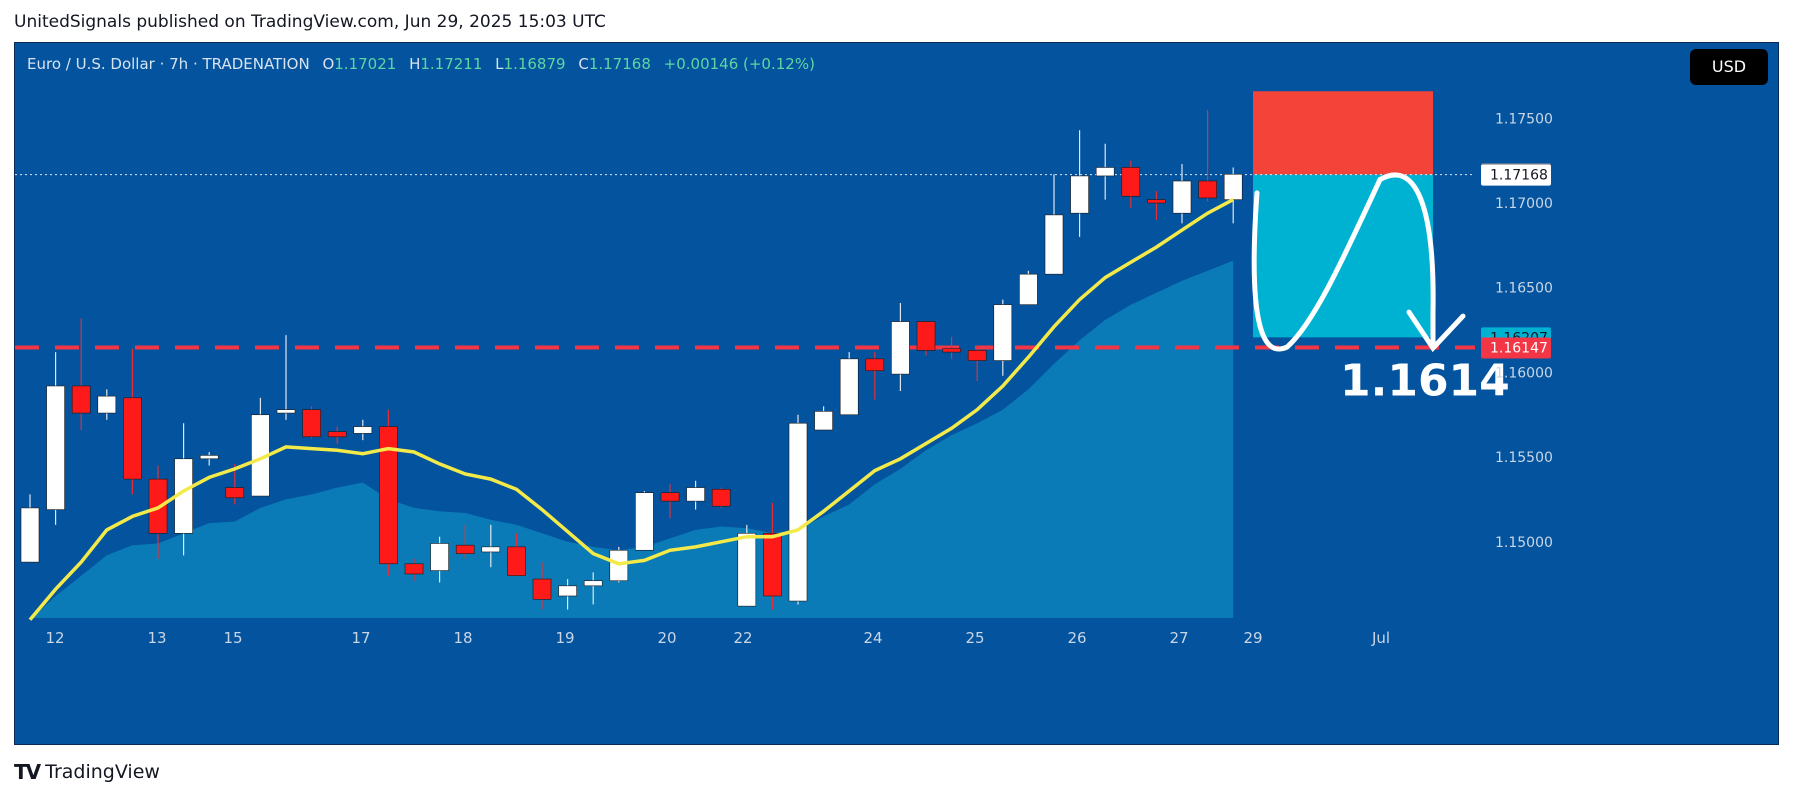  What do you see at coordinates (102, 772) in the screenshot?
I see `footer-brand-text: TradingView` at bounding box center [102, 772].